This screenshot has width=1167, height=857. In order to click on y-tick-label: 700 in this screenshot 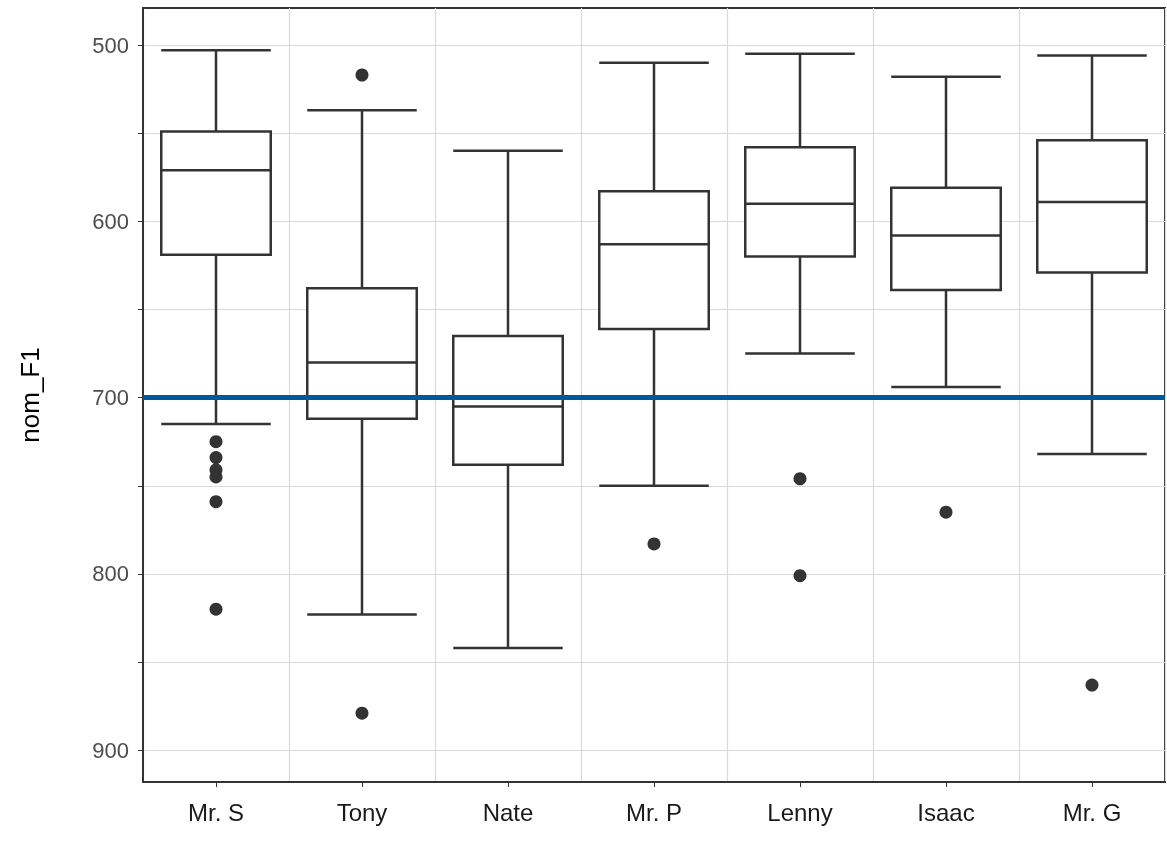, I will do `click(110, 398)`.